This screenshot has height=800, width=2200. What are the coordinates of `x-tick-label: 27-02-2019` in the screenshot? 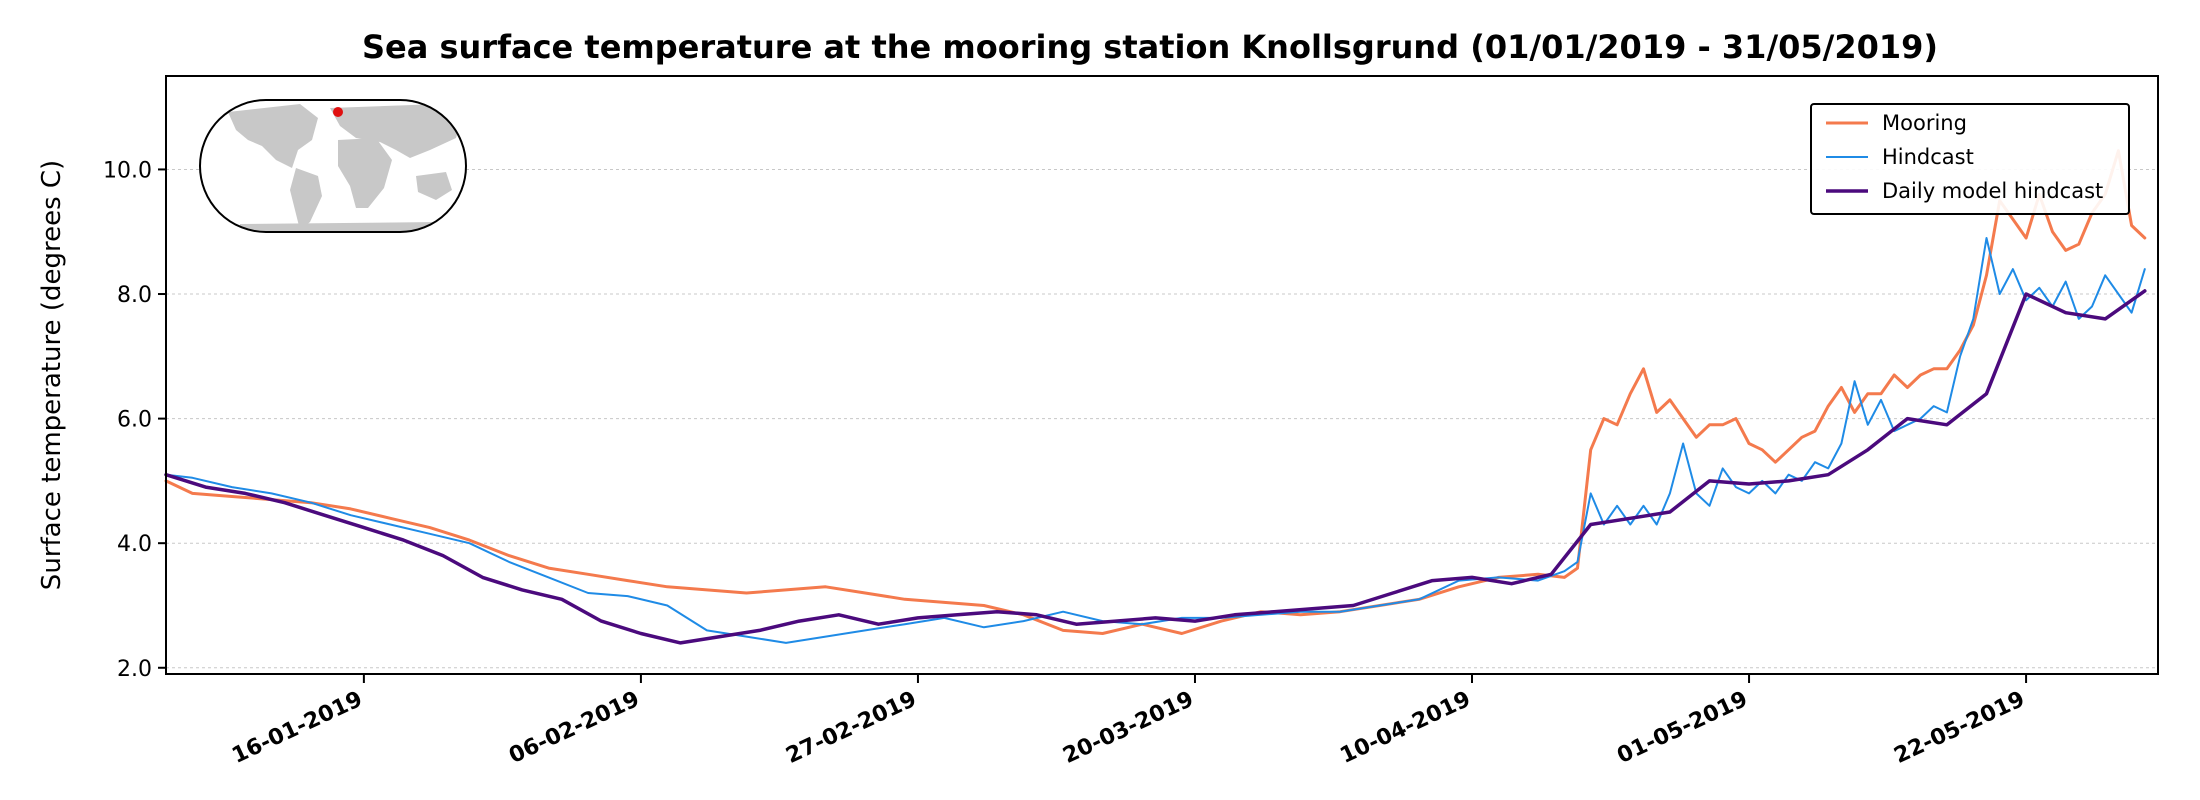 It's located at (851, 728).